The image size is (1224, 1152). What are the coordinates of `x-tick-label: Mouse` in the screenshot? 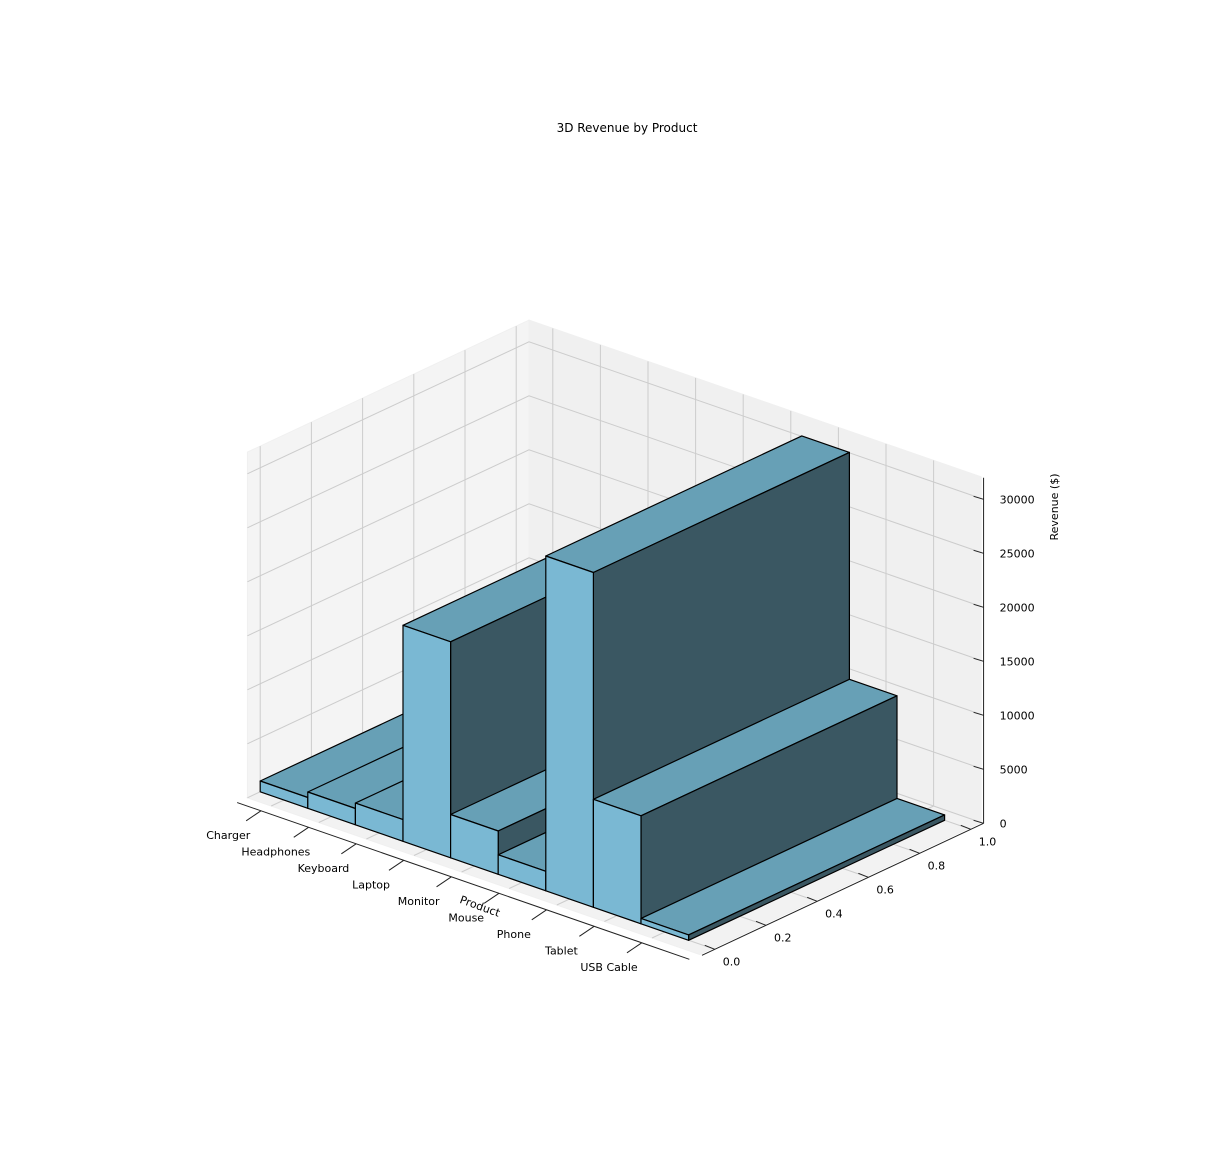 It's located at (466, 918).